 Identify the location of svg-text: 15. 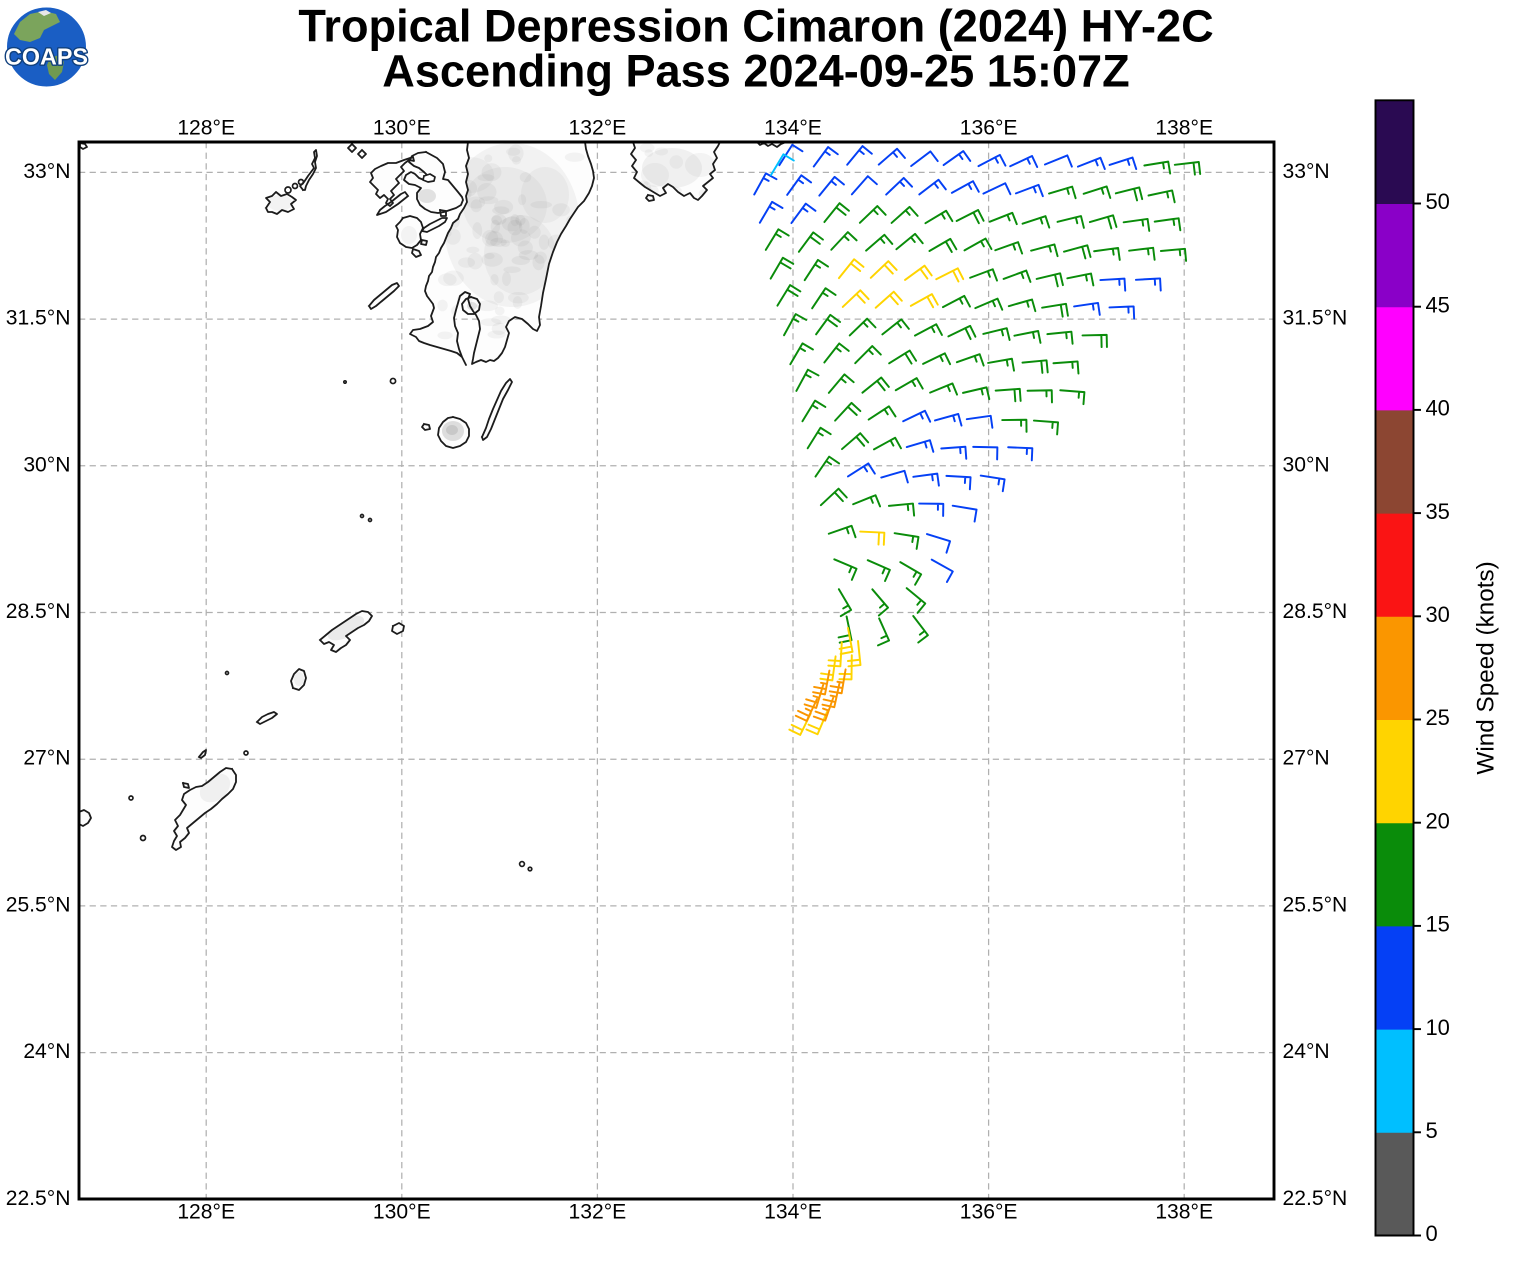
(1438, 924).